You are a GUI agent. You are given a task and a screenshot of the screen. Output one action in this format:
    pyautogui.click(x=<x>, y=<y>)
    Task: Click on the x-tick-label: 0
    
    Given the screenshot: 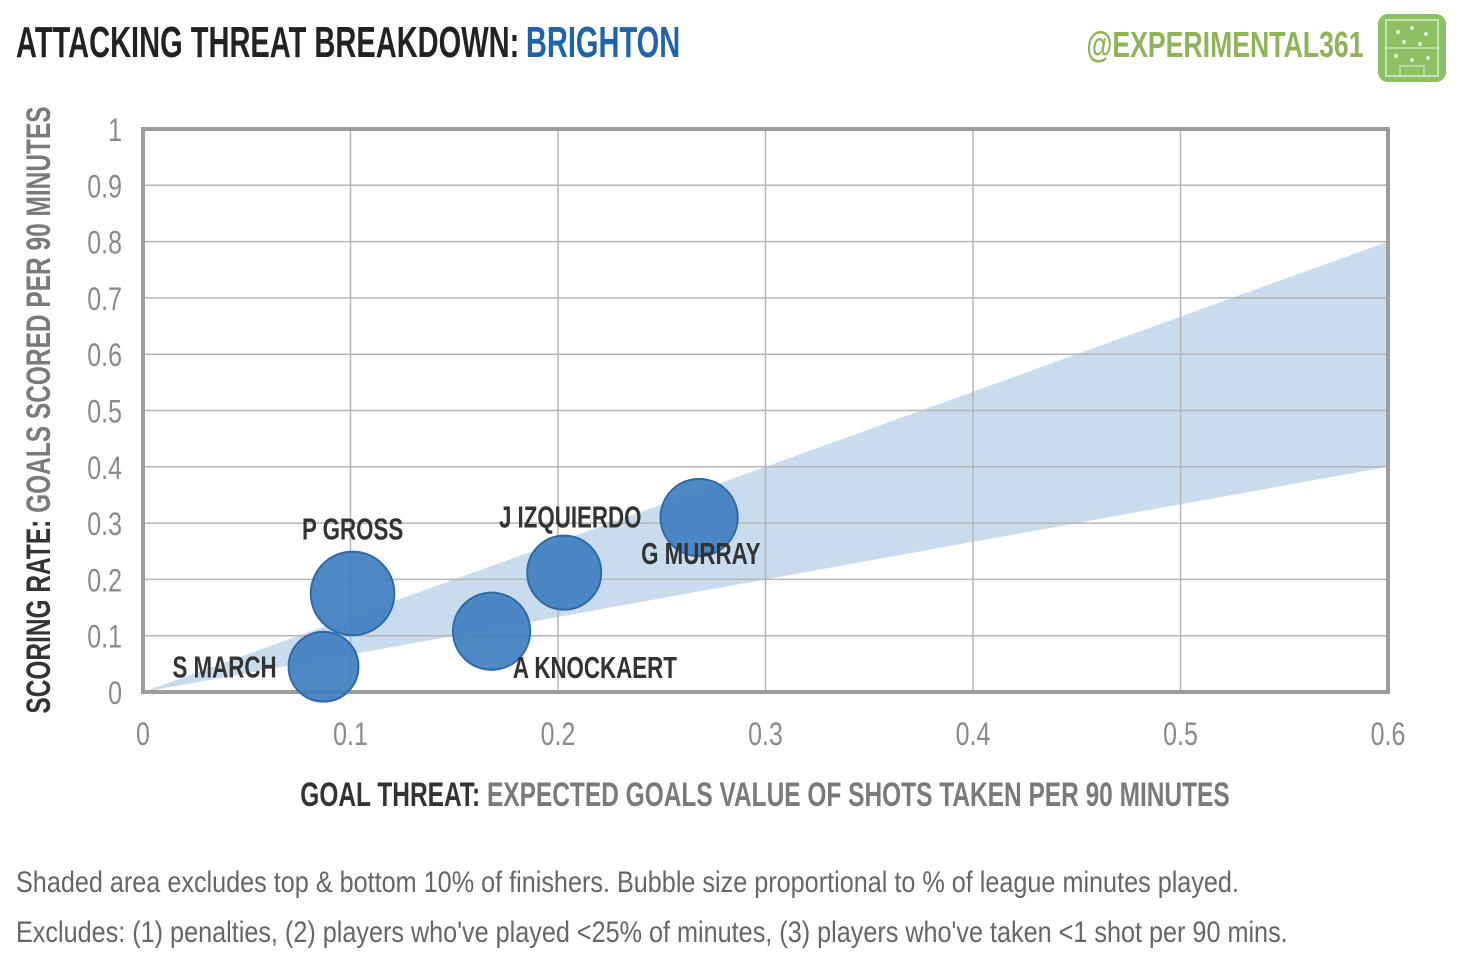 What is the action you would take?
    pyautogui.click(x=143, y=735)
    